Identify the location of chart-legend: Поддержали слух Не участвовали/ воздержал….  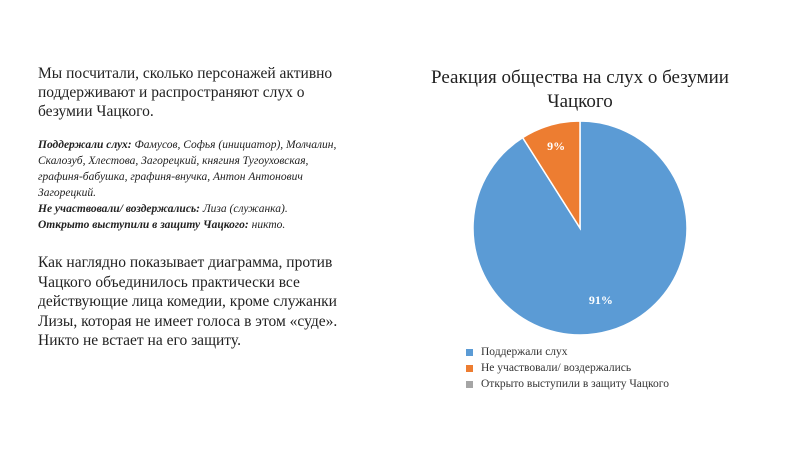
(567, 368).